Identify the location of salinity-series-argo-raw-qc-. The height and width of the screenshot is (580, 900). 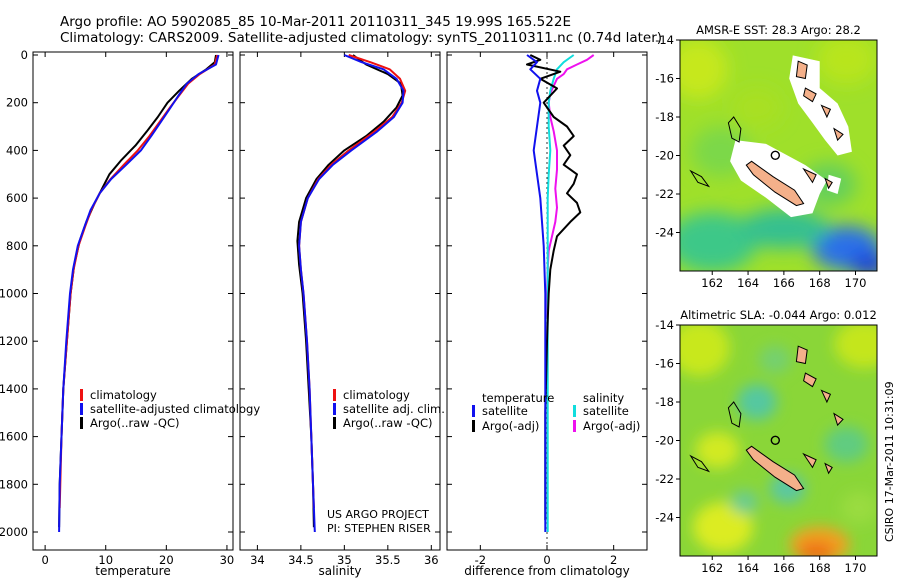
(350, 291).